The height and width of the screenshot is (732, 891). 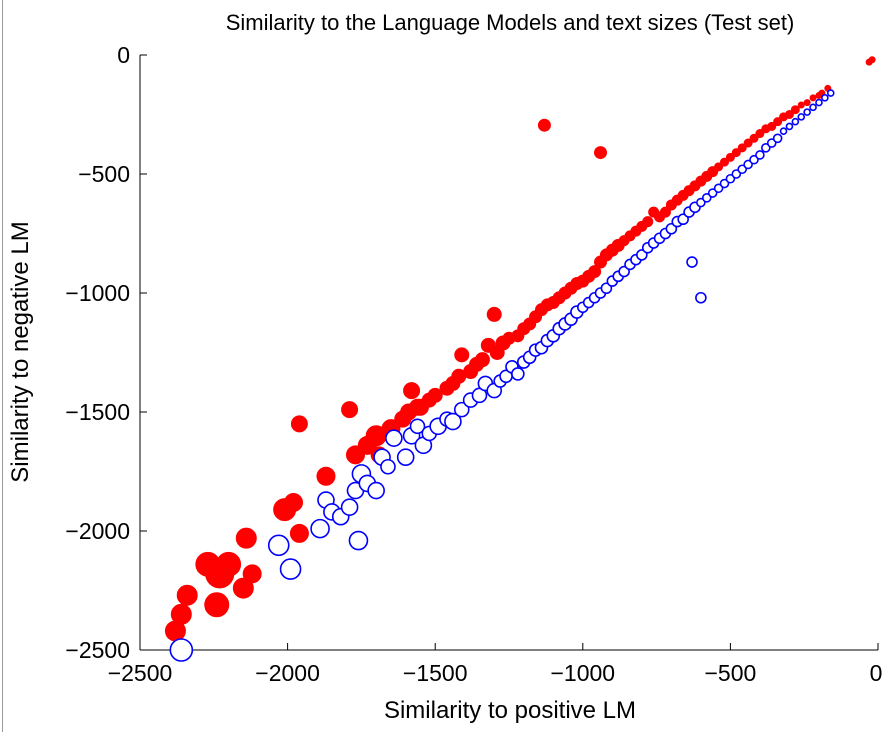 I want to click on x-tick-label: −2000, so click(x=287, y=673).